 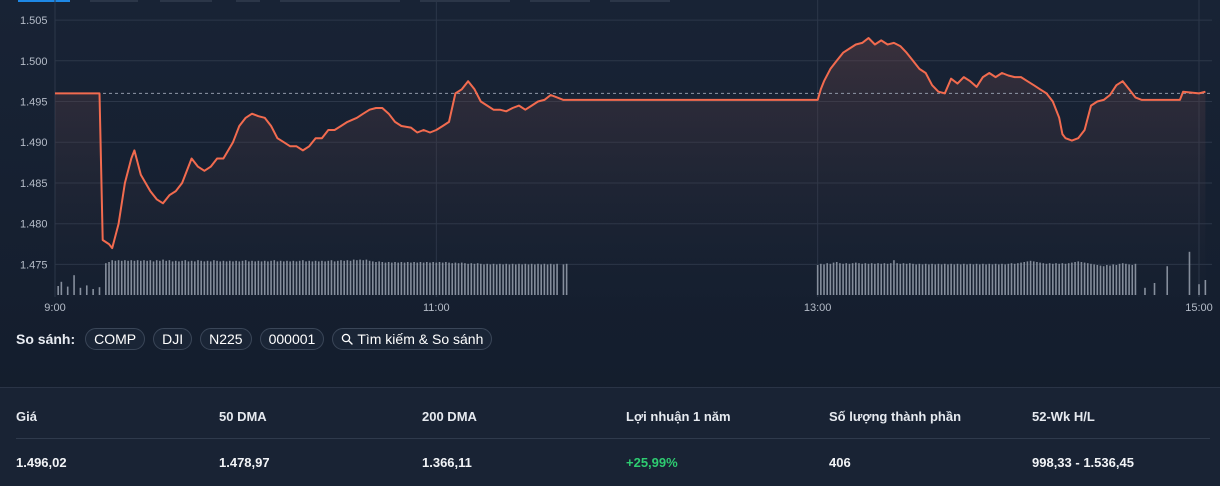 I want to click on y-axis-labels: 1.505 1.500 1.495 1.490 1.485 1.480 1.475, so click(x=34, y=143).